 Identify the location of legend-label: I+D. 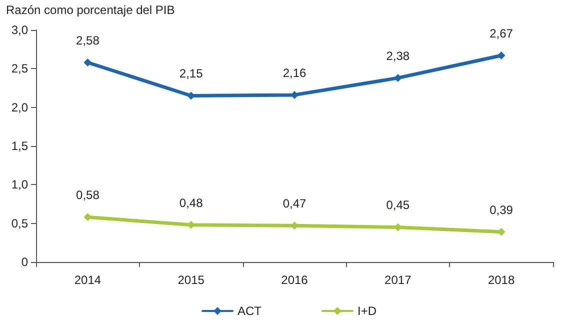
(367, 311).